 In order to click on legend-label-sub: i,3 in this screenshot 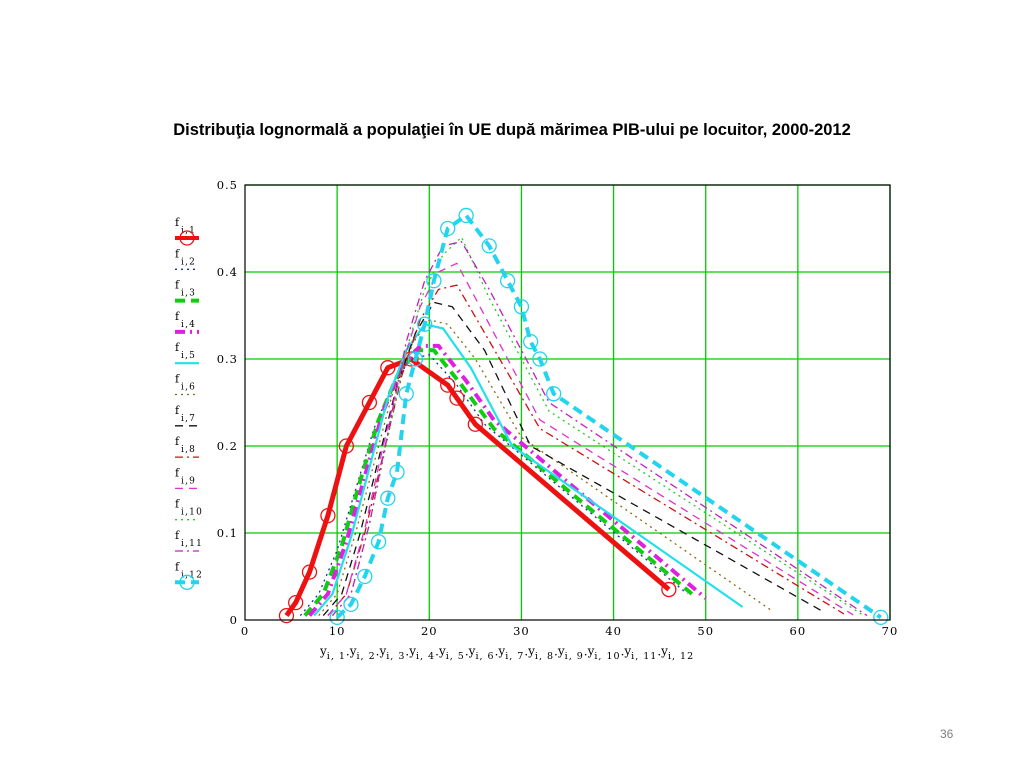, I will do `click(188, 294)`.